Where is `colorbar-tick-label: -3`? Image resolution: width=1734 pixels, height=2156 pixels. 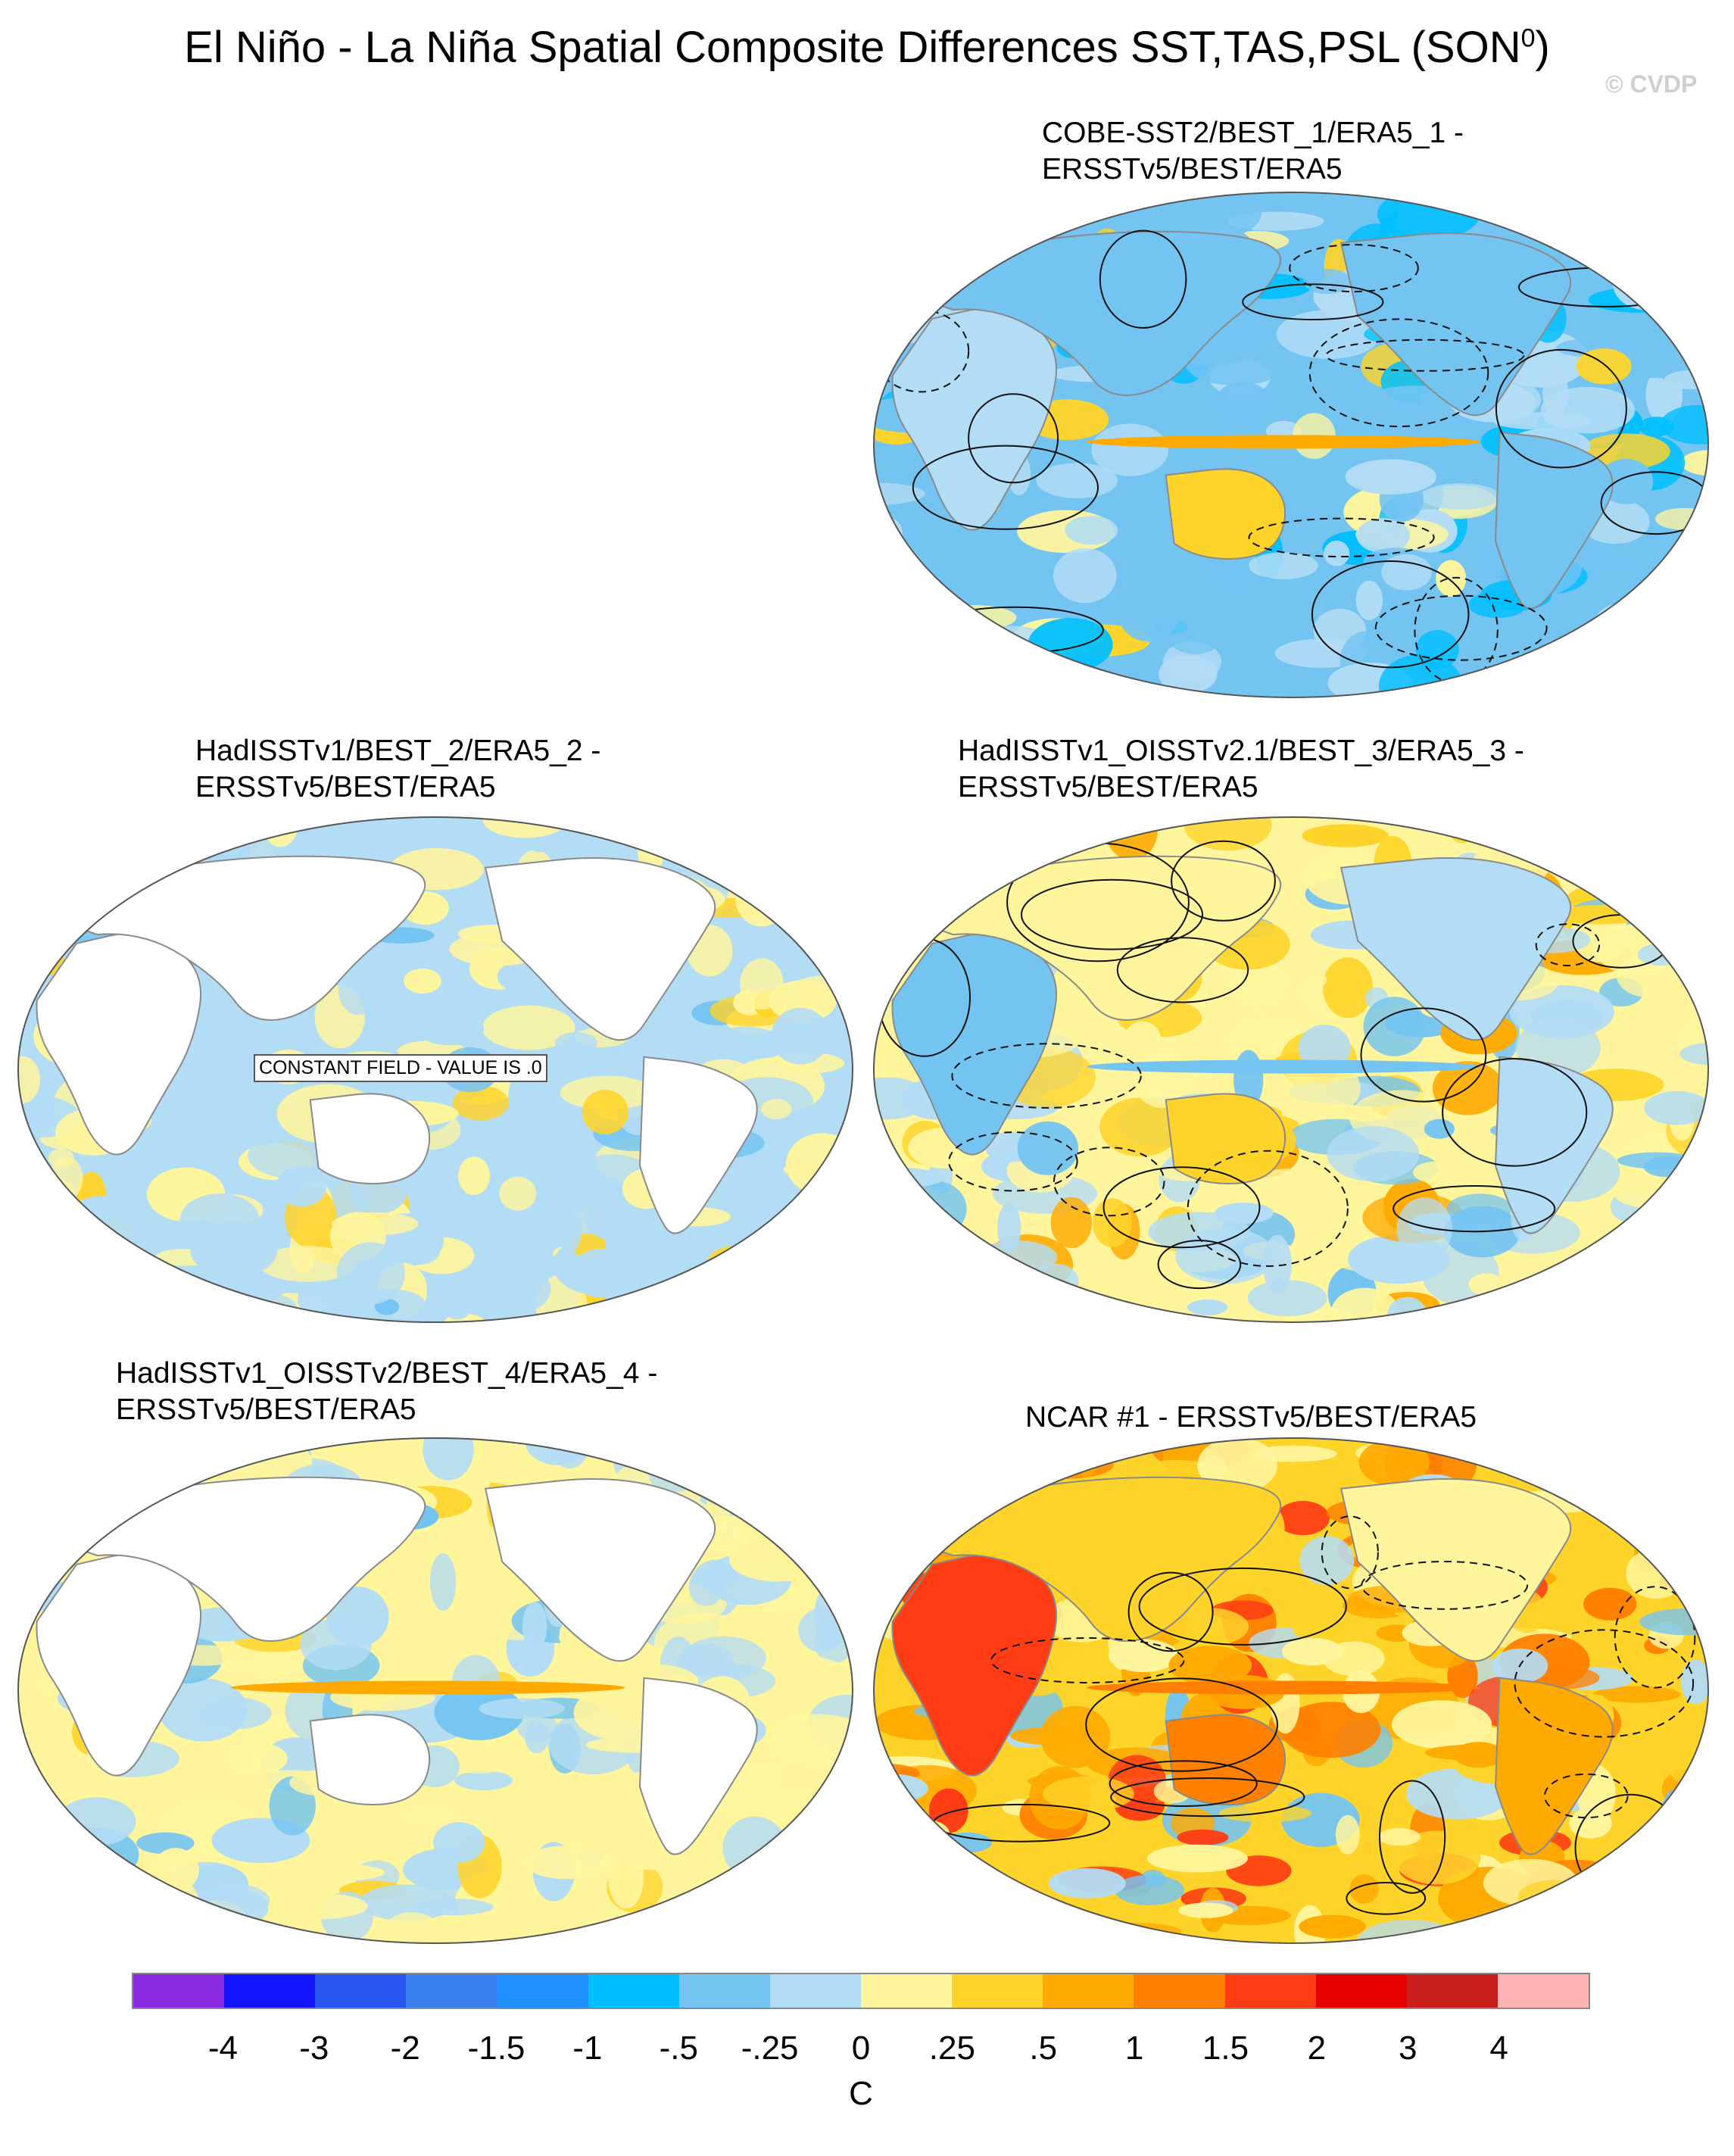
colorbar-tick-label: -3 is located at coordinates (314, 2048).